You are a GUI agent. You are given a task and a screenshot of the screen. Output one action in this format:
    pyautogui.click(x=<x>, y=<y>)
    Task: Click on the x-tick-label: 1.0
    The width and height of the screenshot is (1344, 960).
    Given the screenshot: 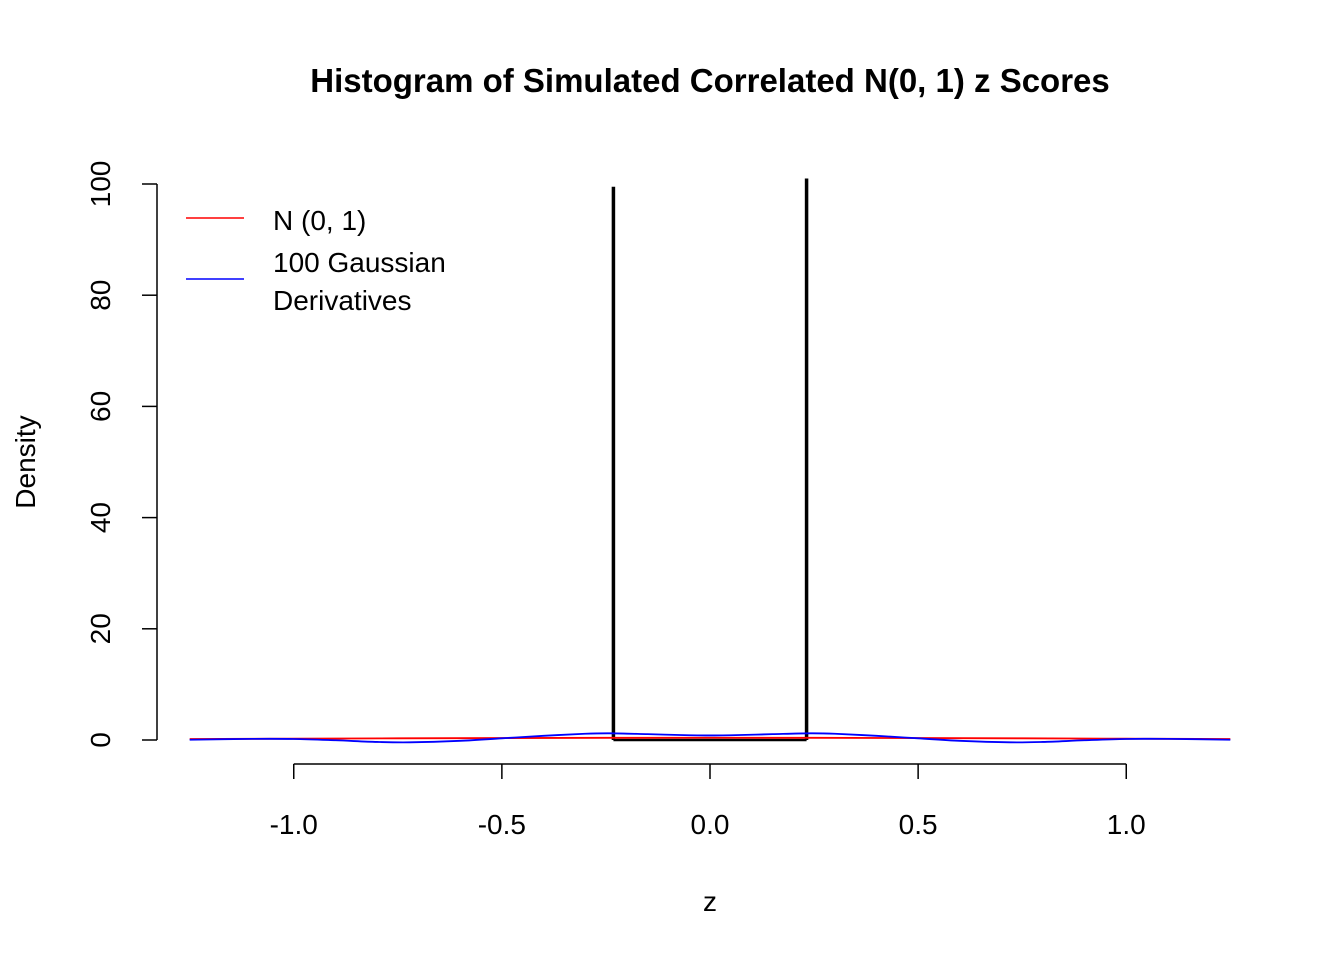 What is the action you would take?
    pyautogui.click(x=1126, y=824)
    